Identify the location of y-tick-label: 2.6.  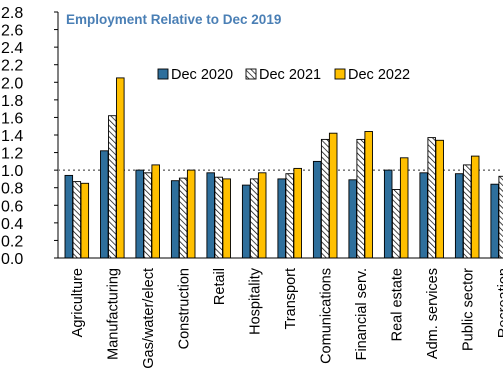
(12, 31).